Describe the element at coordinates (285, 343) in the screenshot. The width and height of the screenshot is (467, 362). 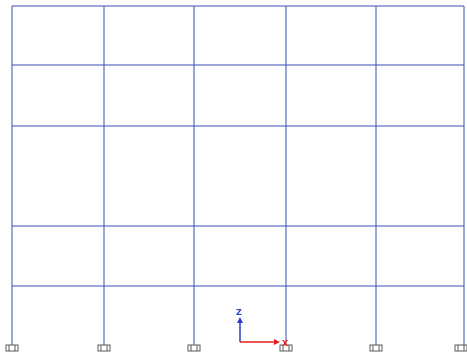
I see `horizontal-axis-label: X` at that location.